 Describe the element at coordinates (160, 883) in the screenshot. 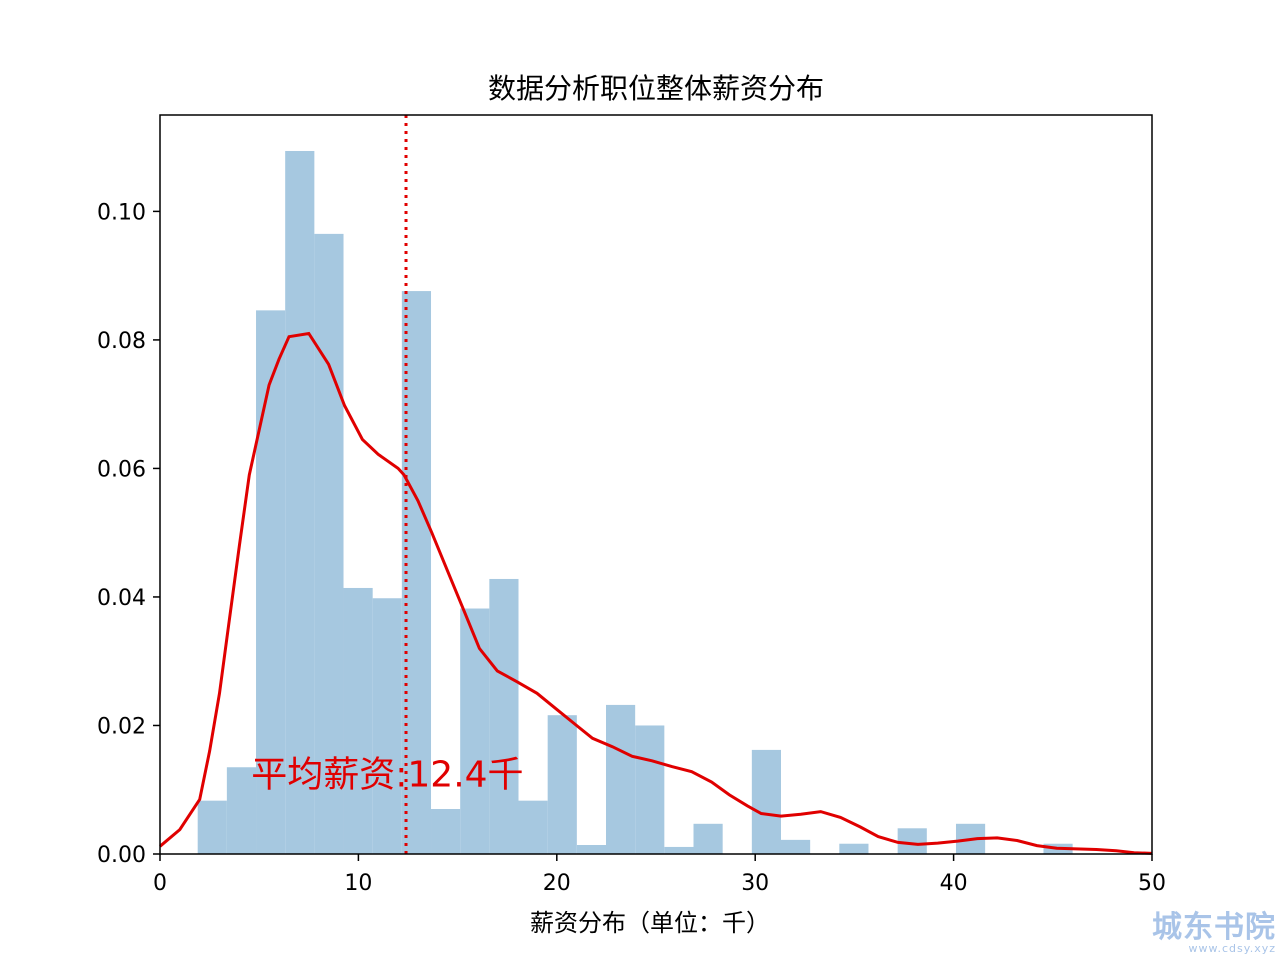

I see `x-tick-label: 0` at that location.